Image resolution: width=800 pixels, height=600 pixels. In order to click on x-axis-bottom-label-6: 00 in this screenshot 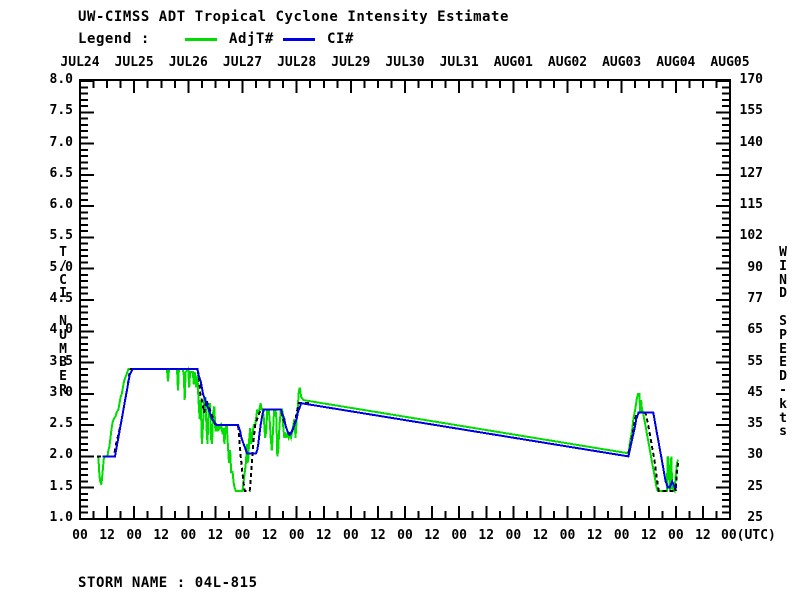, I will do `click(242, 535)`.